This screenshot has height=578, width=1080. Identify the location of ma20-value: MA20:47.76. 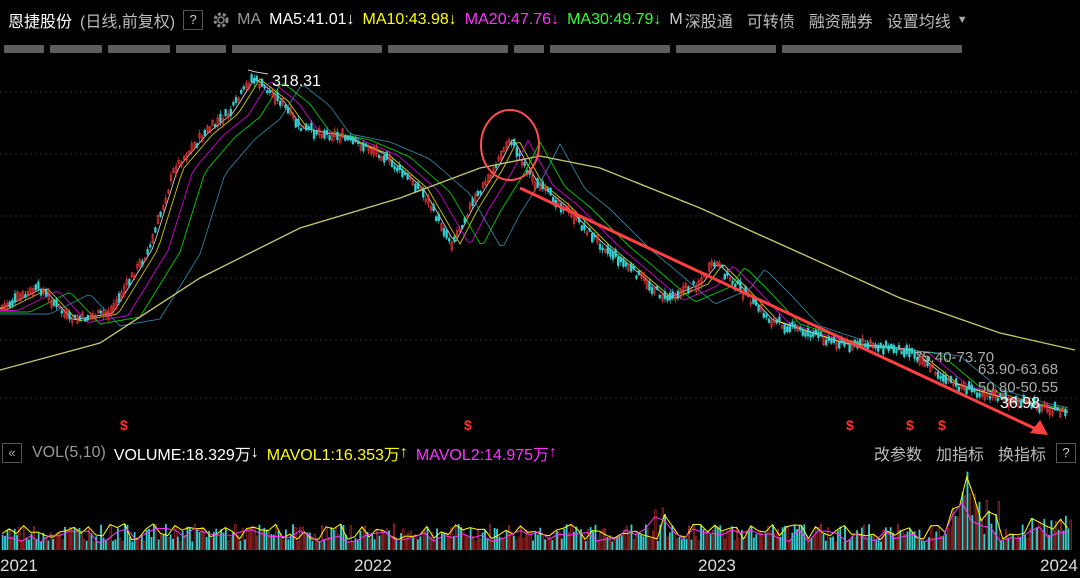
(508, 19).